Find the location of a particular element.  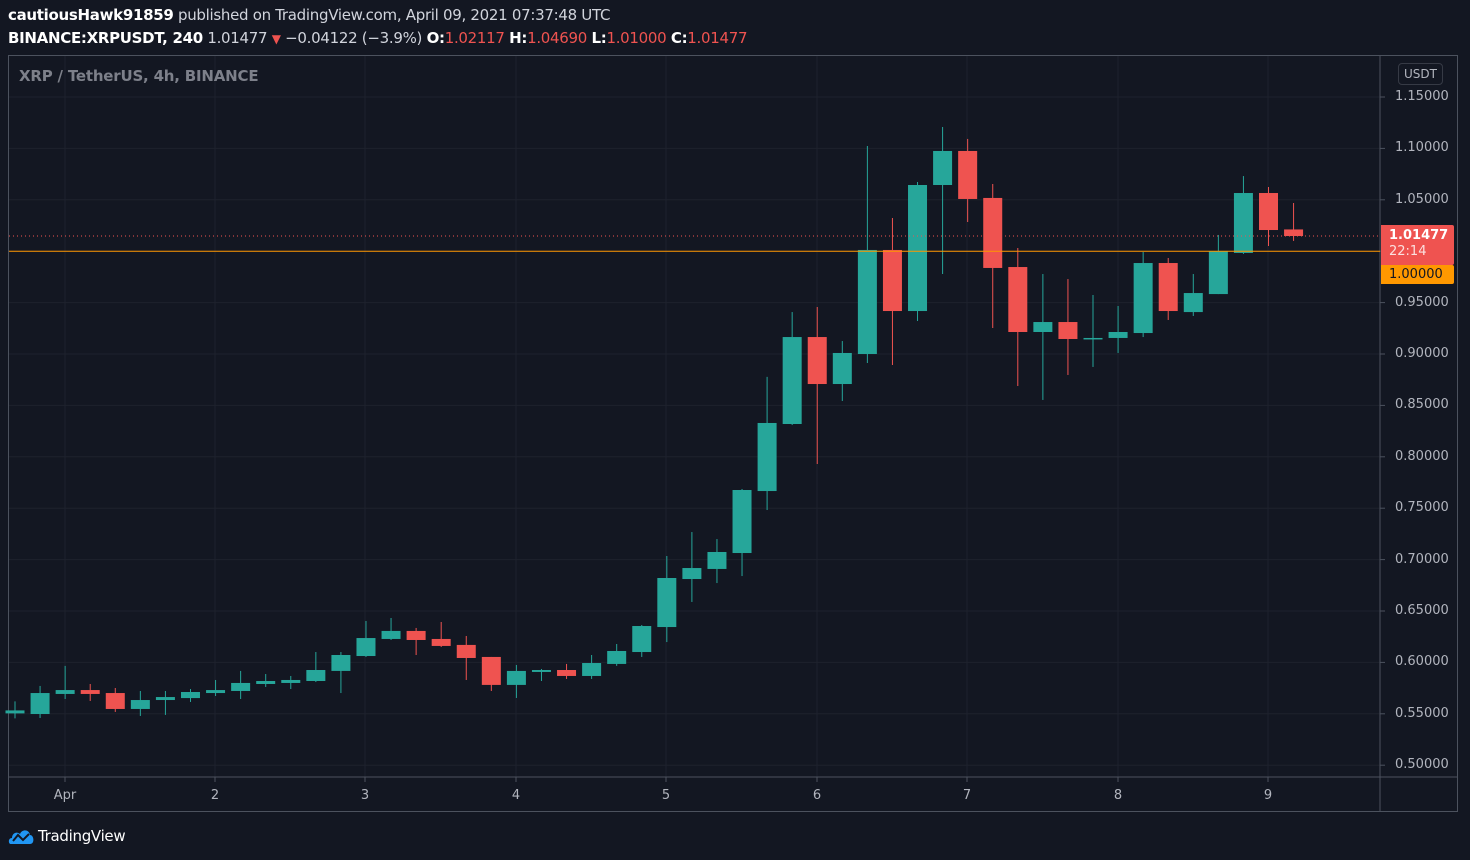

symbol-label: BINANCE:XRPUSDT, 240 is located at coordinates (105, 38).